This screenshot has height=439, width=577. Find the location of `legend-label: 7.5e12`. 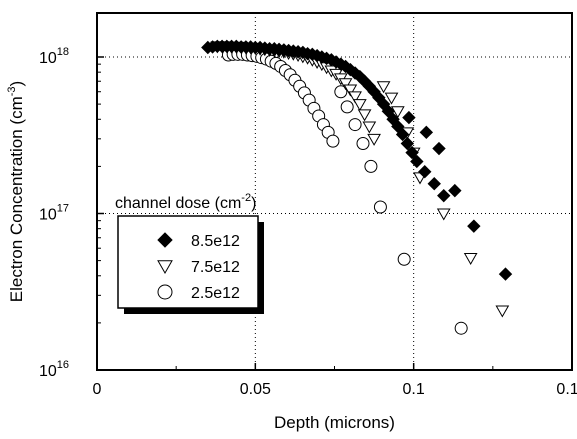

legend-label: 7.5e12 is located at coordinates (215, 267).